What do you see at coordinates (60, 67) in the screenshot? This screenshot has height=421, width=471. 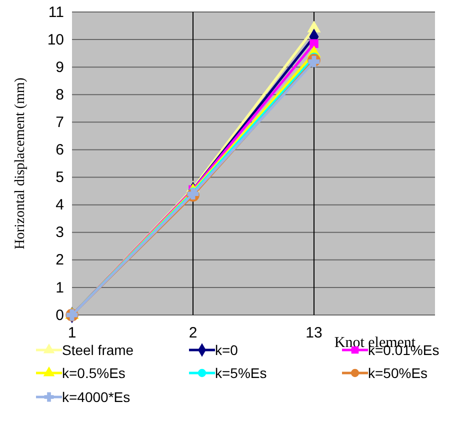 I see `y-tick-label: 9` at bounding box center [60, 67].